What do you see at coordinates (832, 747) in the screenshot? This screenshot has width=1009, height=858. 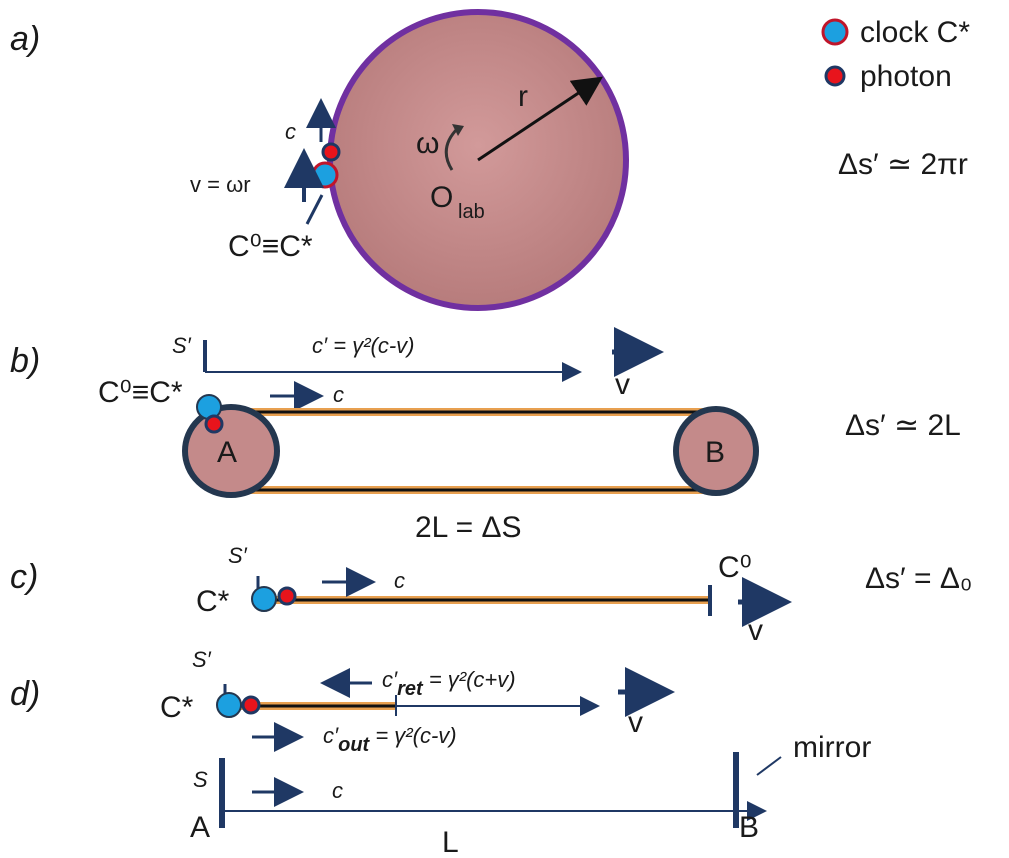 I see `mirror-label: mirror` at bounding box center [832, 747].